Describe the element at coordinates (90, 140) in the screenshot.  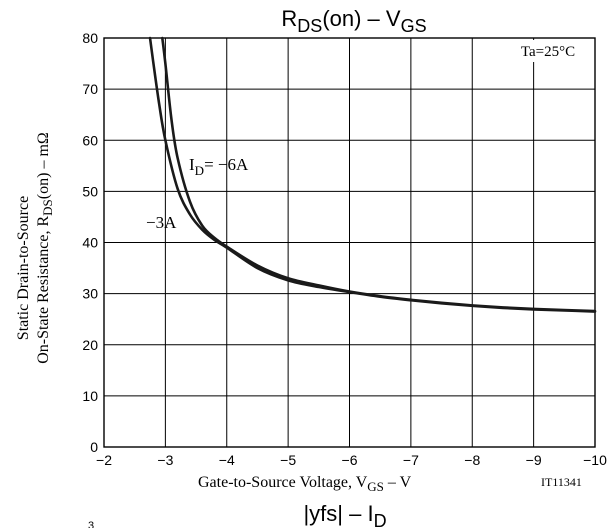
I see `y-tick-label: 60` at that location.